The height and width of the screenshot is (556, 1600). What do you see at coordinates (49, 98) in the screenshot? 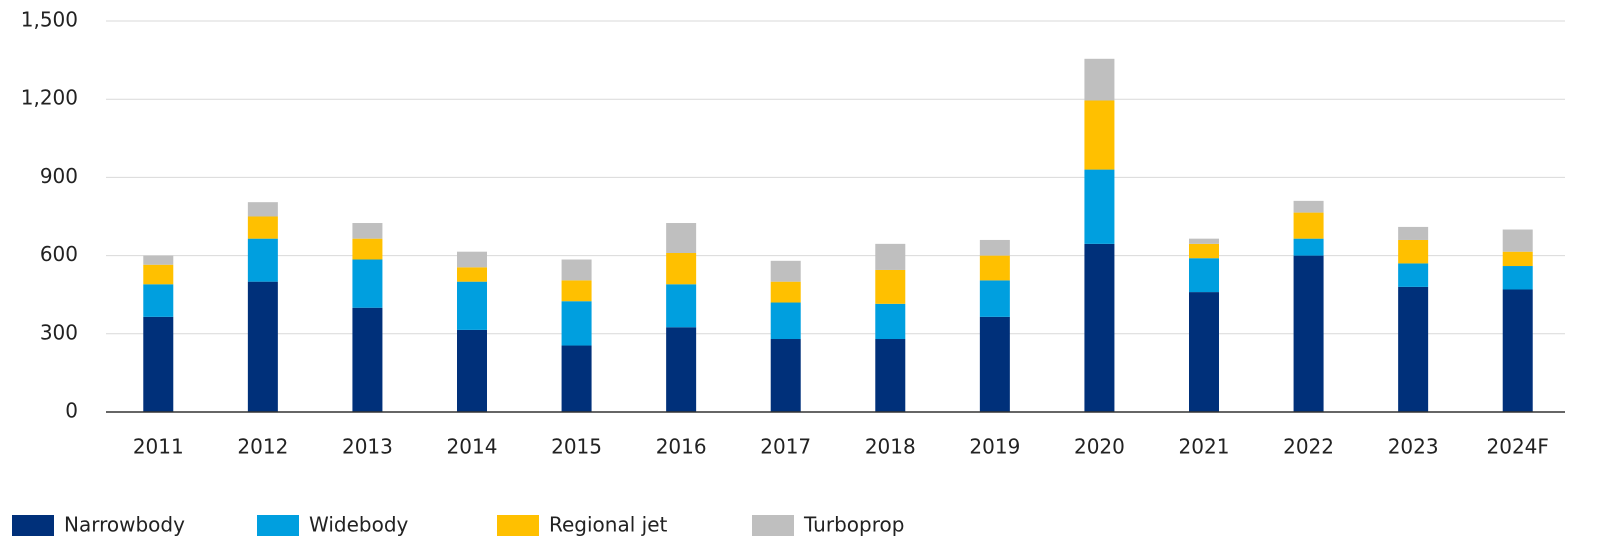
I see `y-tick-label: 1,200` at bounding box center [49, 98].